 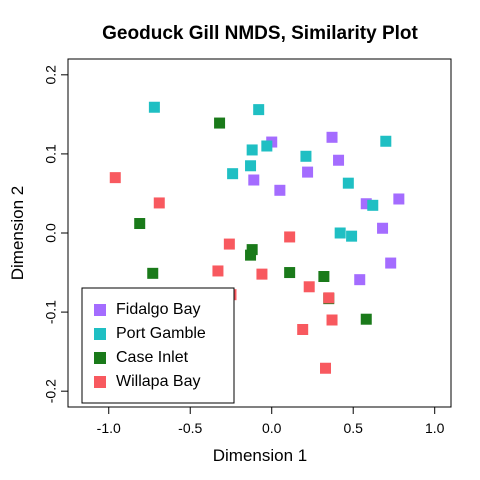 I want to click on y-axis-label: Dimension 2, so click(x=17, y=233).